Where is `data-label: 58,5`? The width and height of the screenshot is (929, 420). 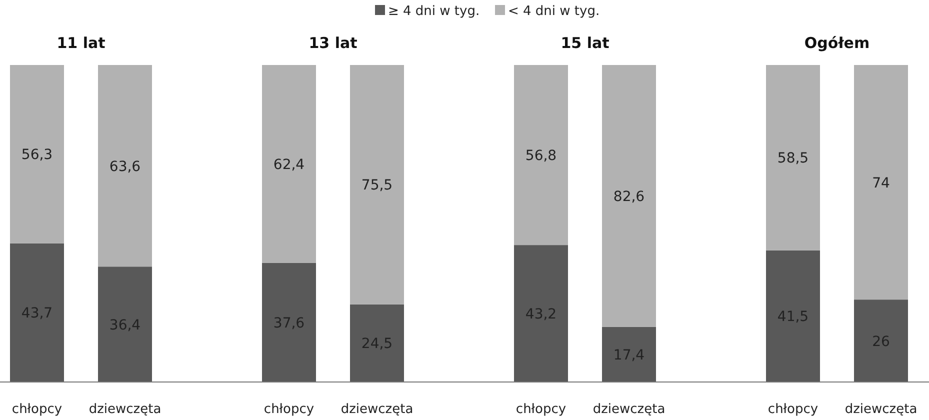 data-label: 58,5 is located at coordinates (793, 158).